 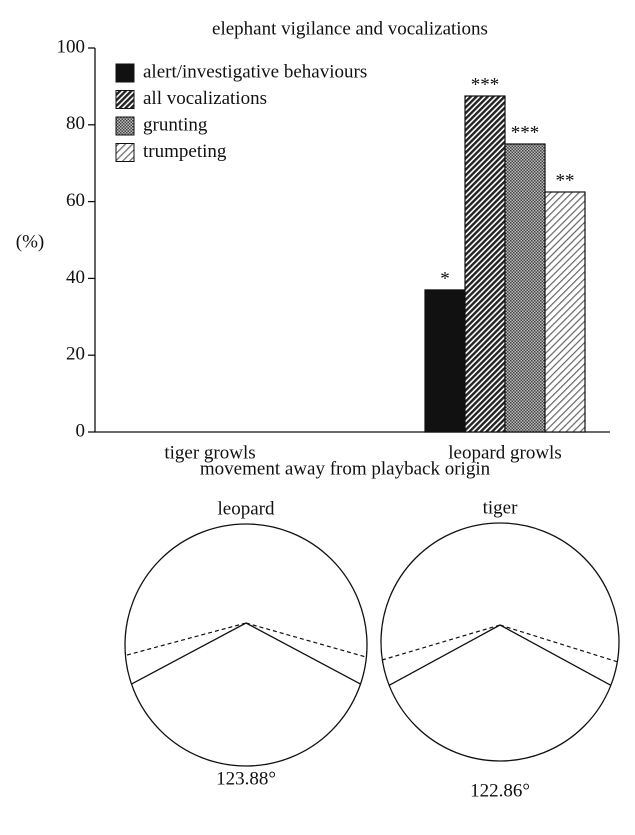 What do you see at coordinates (209, 452) in the screenshot?
I see `x-tick-label: tiger growls` at bounding box center [209, 452].